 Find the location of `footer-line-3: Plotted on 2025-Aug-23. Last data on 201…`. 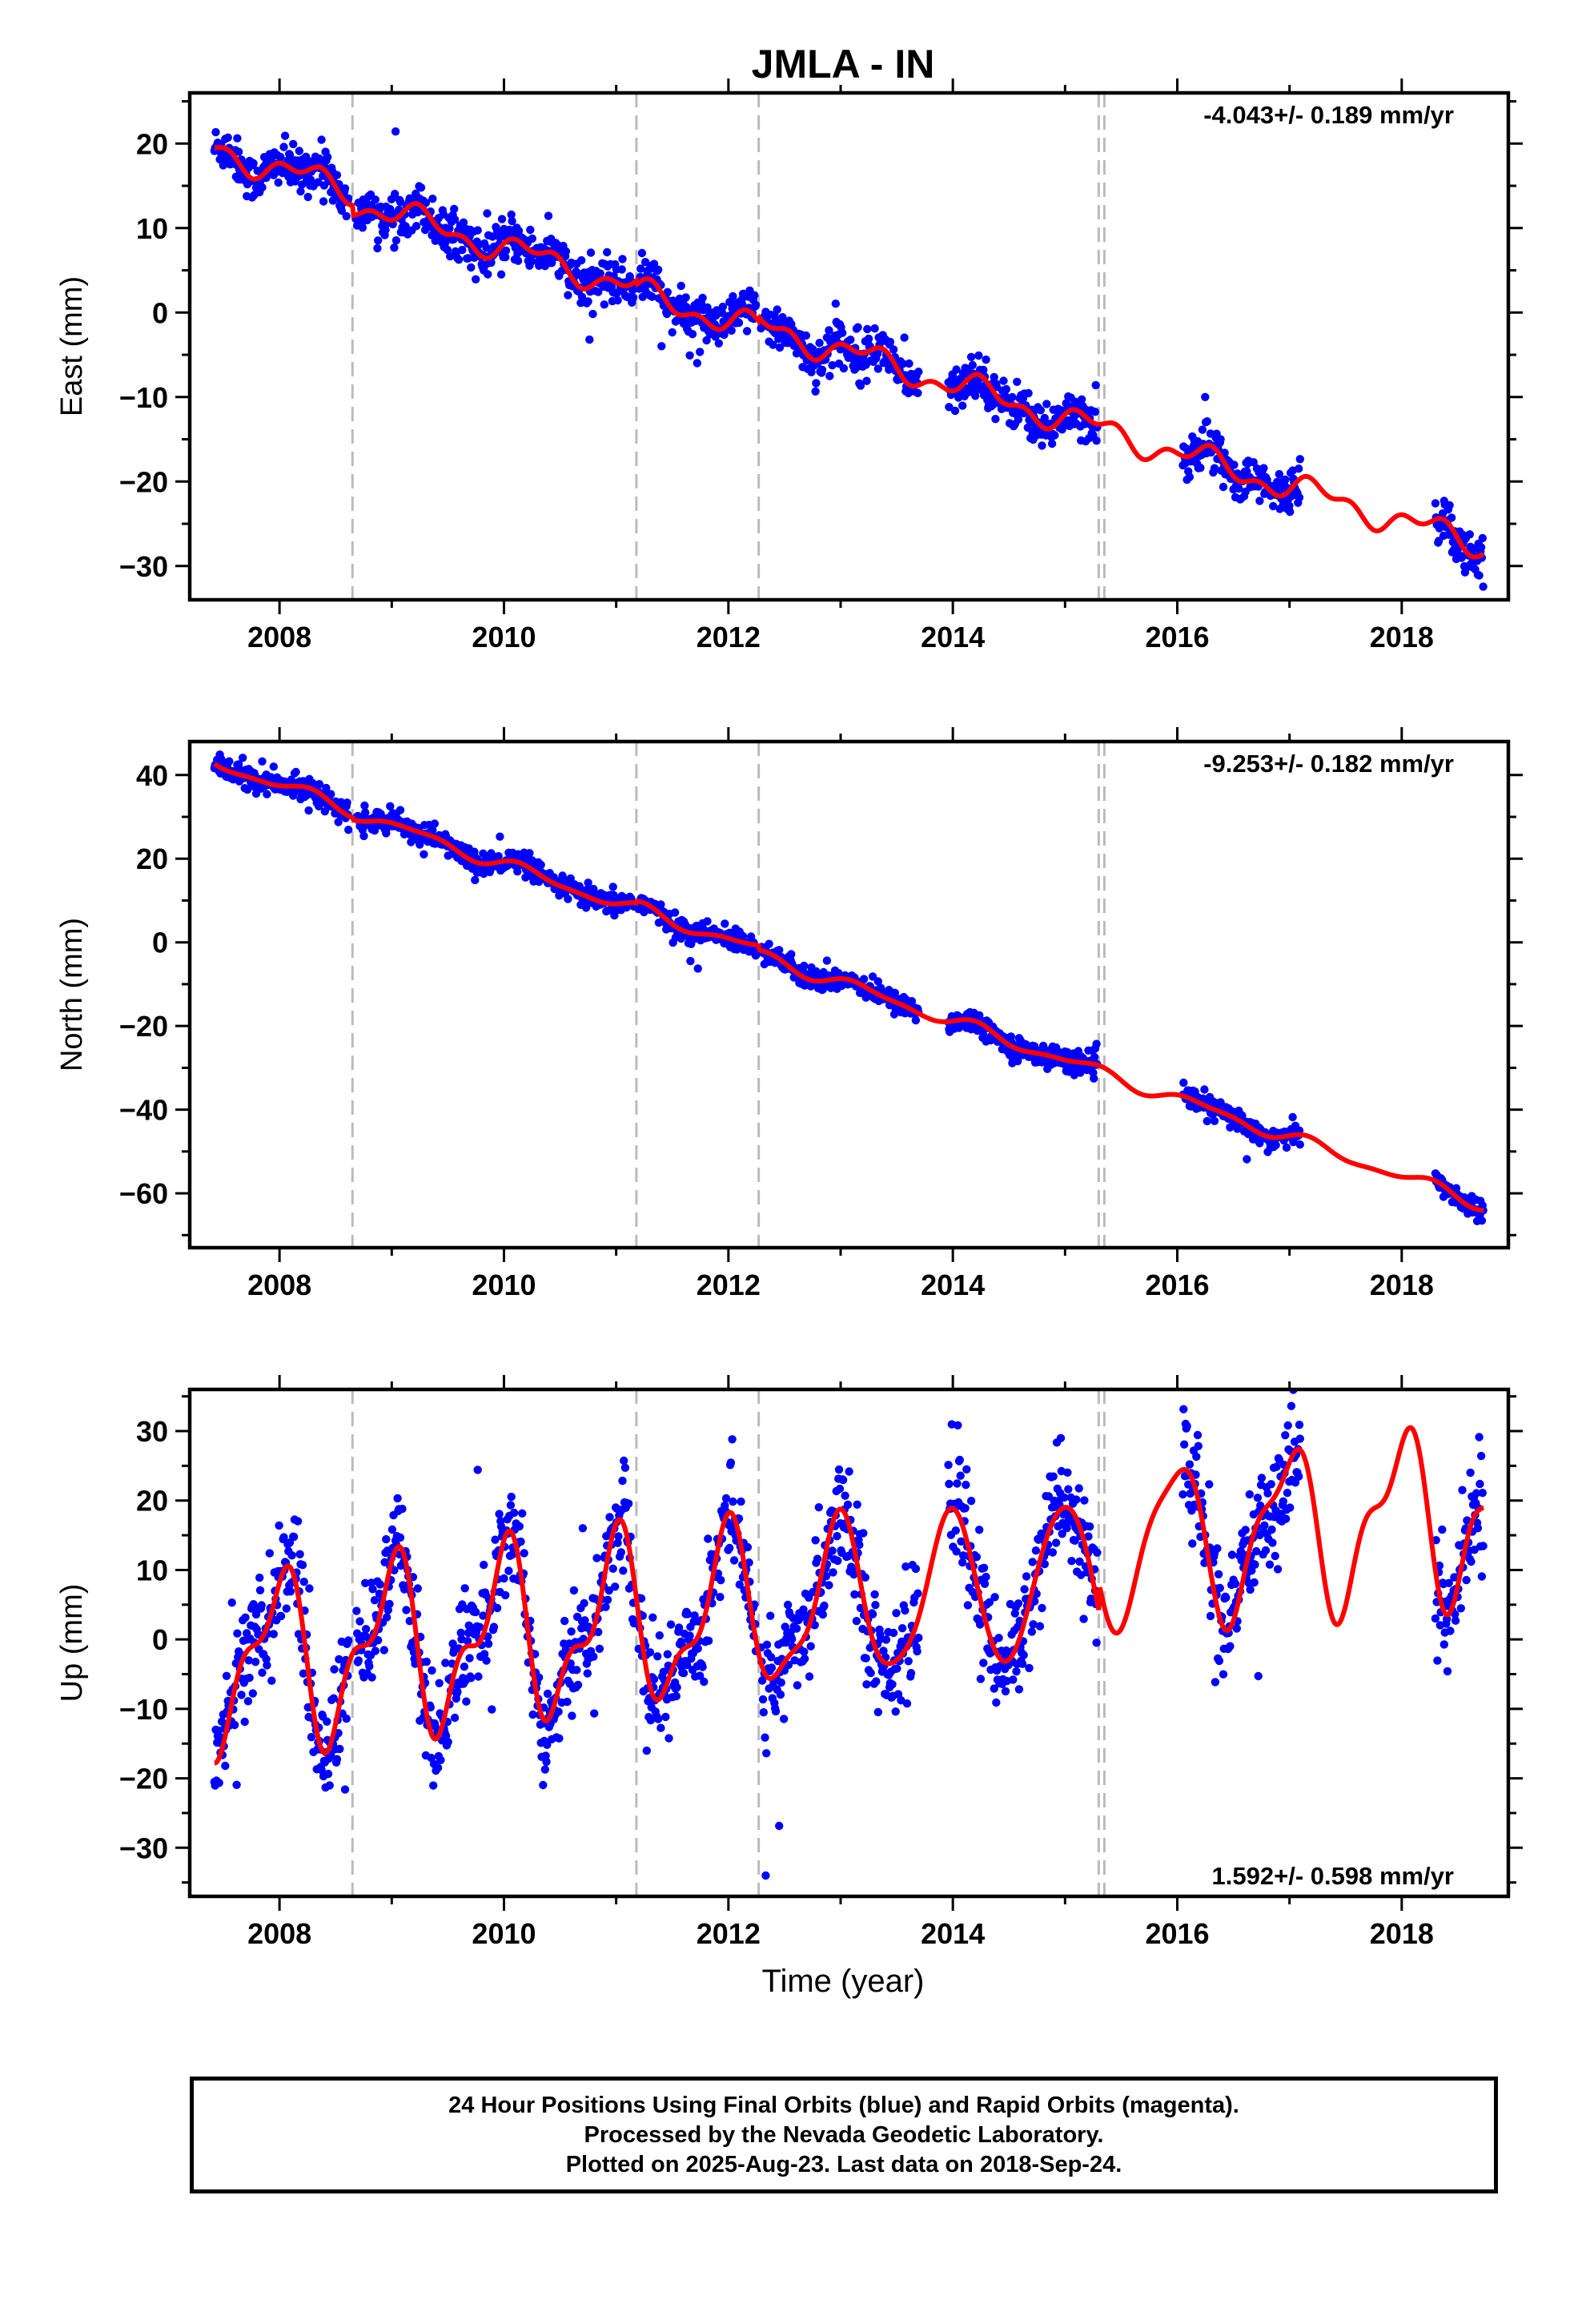

footer-line-3: Plotted on 2025-Aug-23. Last data on 201… is located at coordinates (844, 2164).